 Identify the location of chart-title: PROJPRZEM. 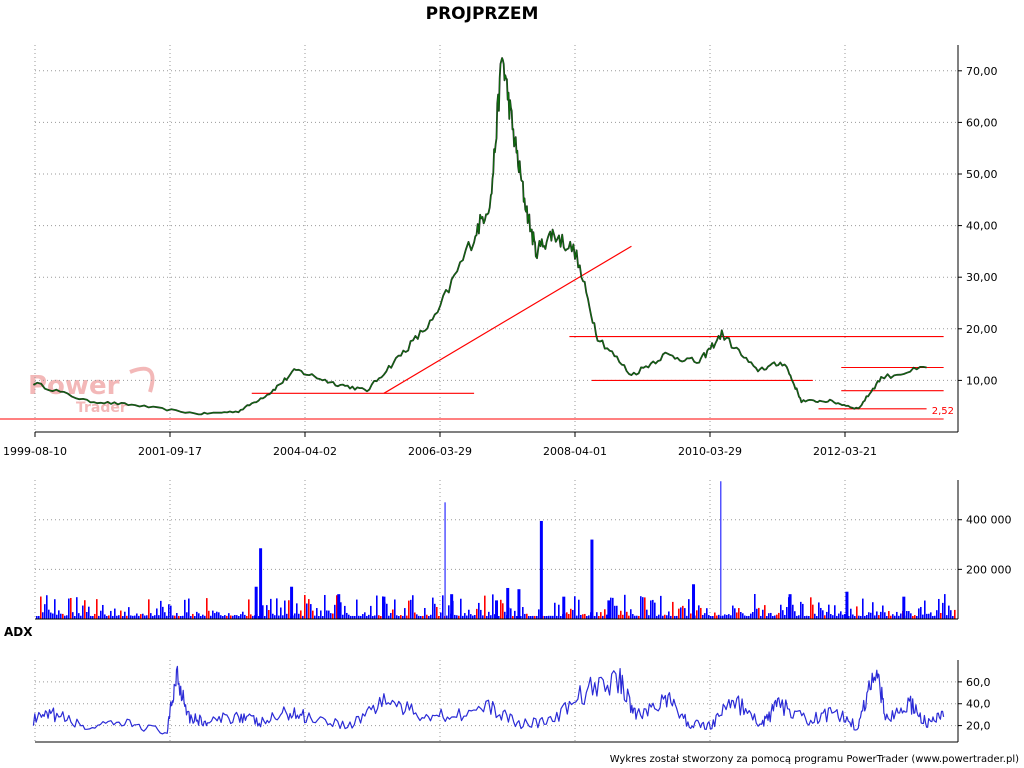
(482, 14).